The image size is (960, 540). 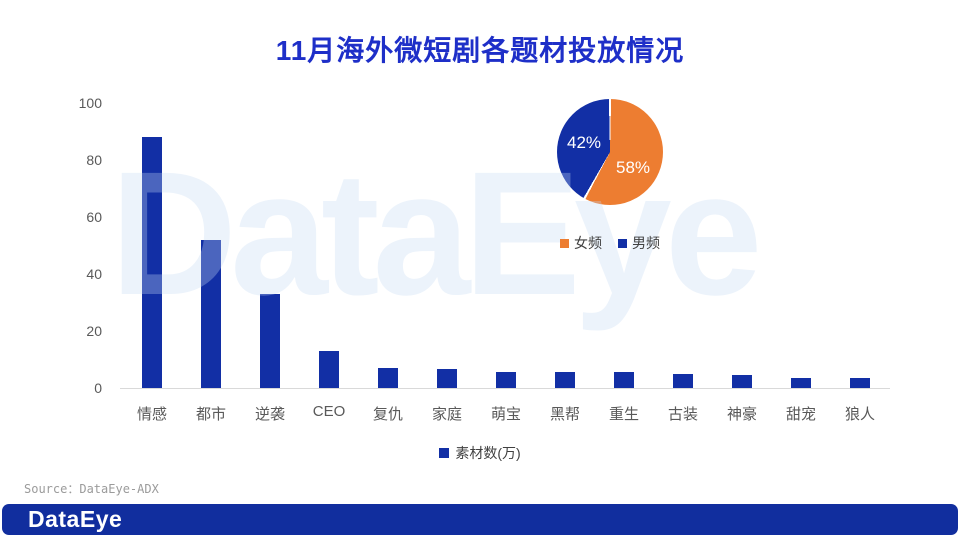 What do you see at coordinates (269, 414) in the screenshot?
I see `x-category-label: 逆袭` at bounding box center [269, 414].